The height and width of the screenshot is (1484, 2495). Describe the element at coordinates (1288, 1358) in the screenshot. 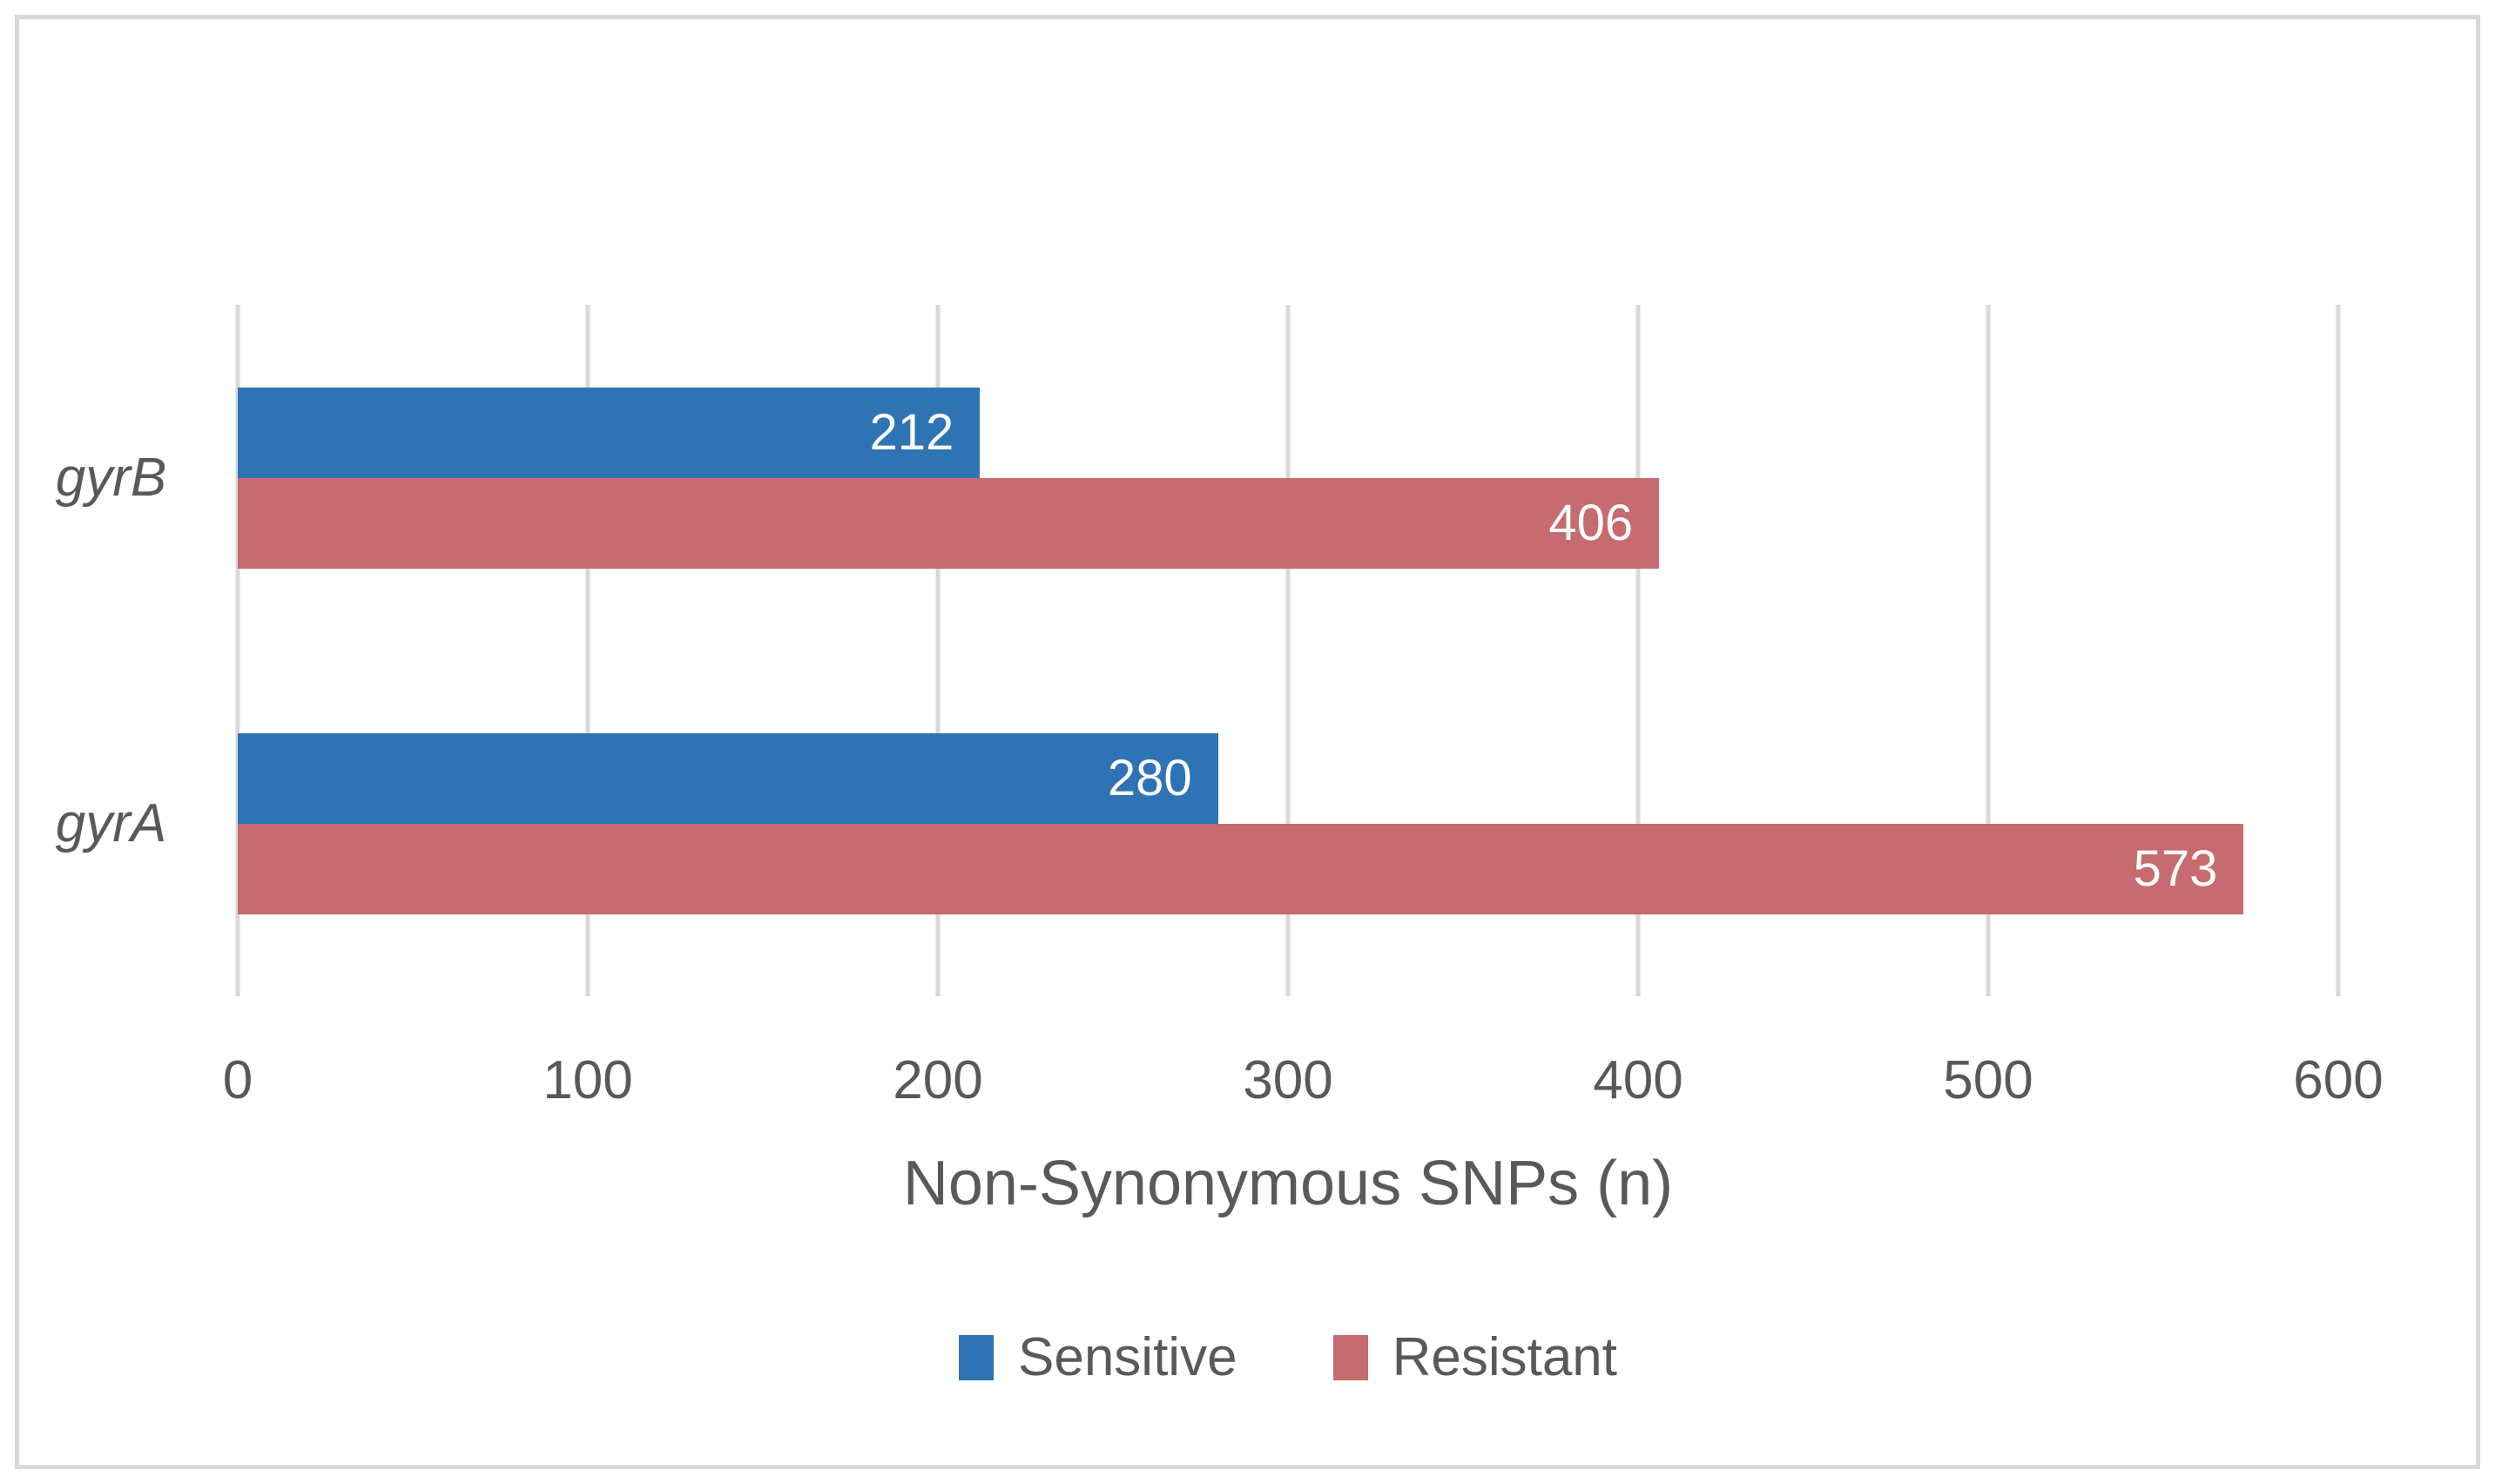

I see `legend: Sensitive Resistant` at that location.